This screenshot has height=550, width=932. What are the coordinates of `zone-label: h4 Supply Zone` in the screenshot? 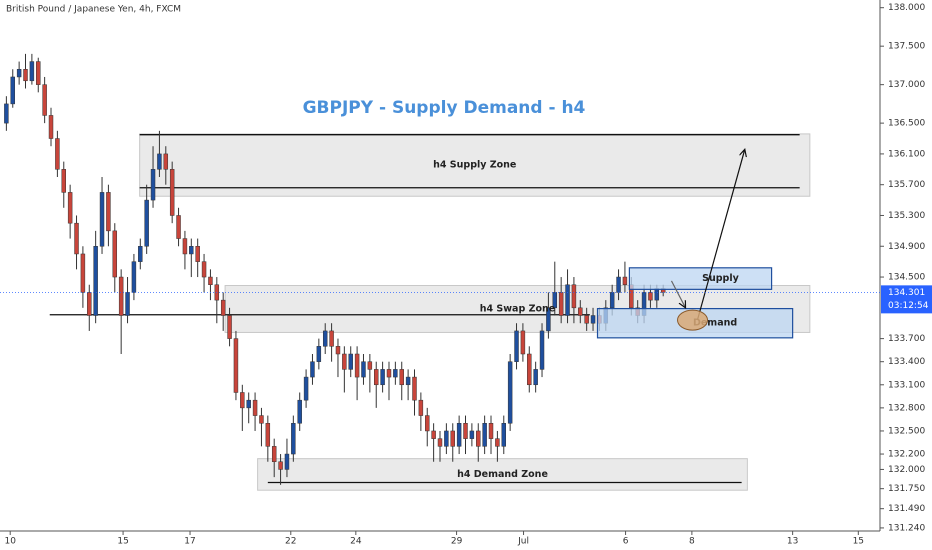 It's located at (474, 165).